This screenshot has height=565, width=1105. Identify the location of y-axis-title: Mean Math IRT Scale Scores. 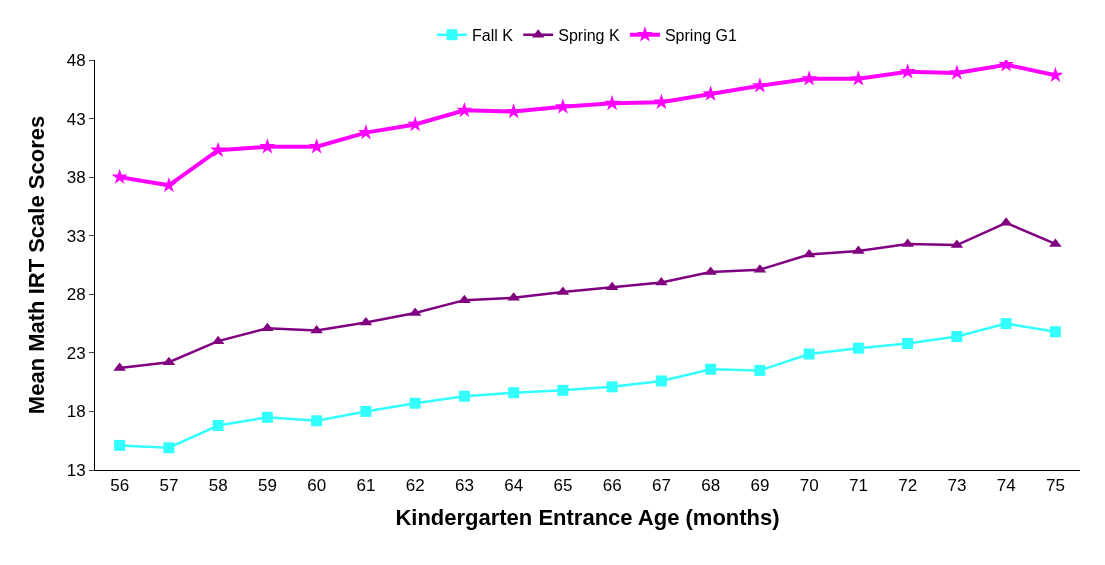
(37, 265).